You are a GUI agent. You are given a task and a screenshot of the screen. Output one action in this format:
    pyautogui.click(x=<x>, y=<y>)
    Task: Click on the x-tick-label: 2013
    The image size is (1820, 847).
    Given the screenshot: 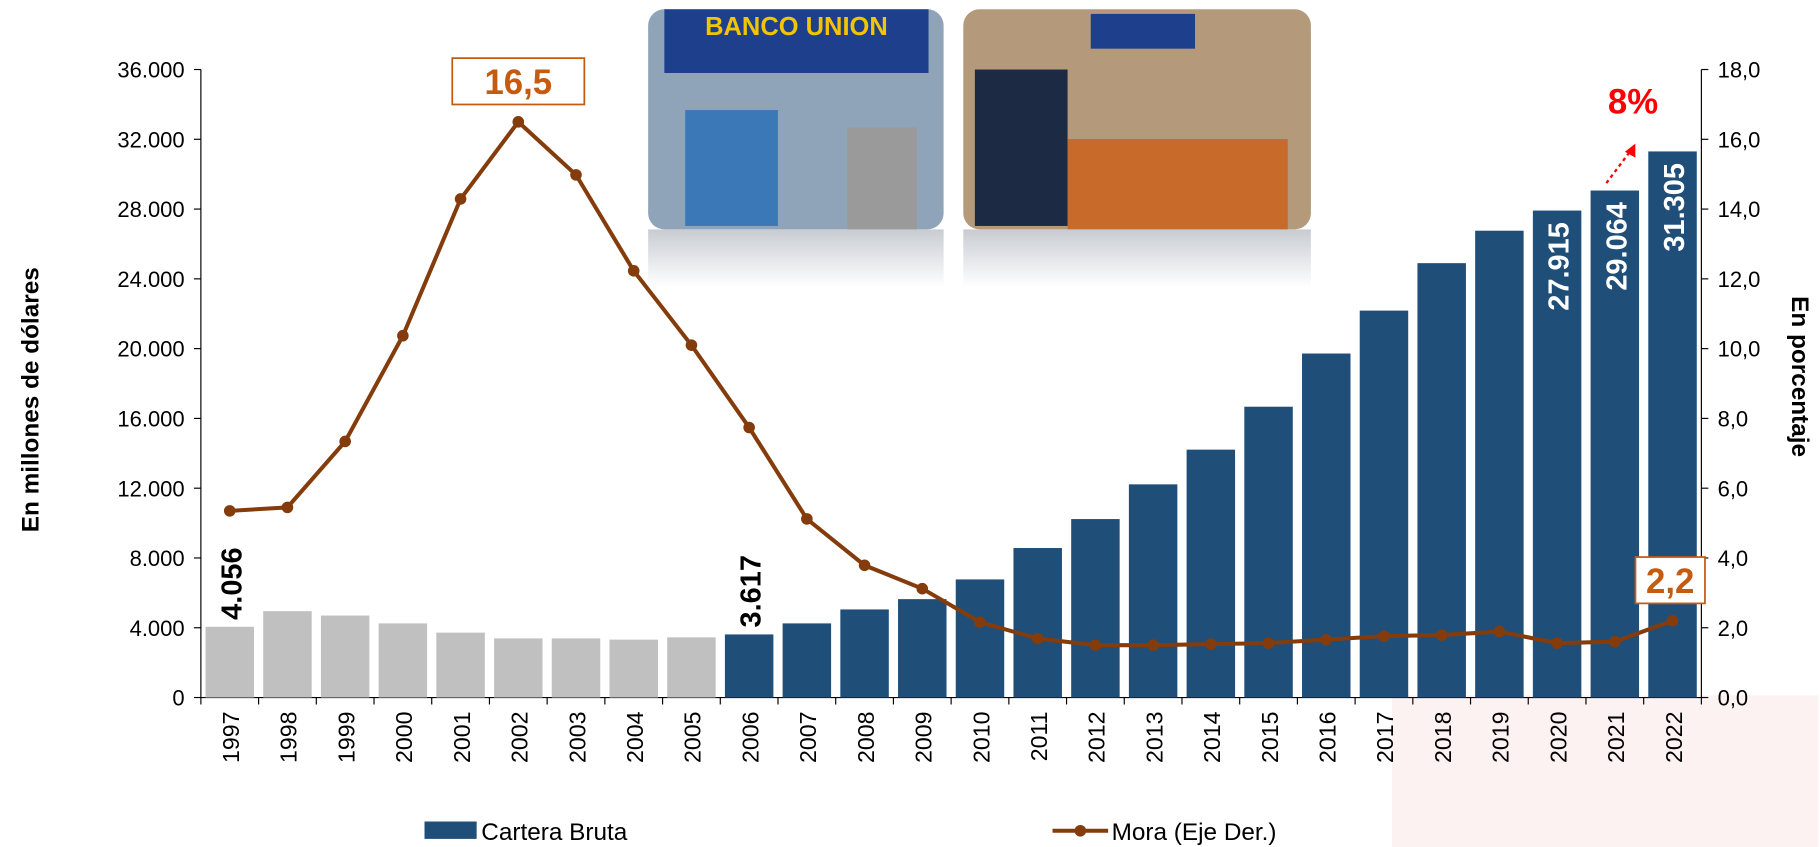 What is the action you would take?
    pyautogui.click(x=1154, y=737)
    